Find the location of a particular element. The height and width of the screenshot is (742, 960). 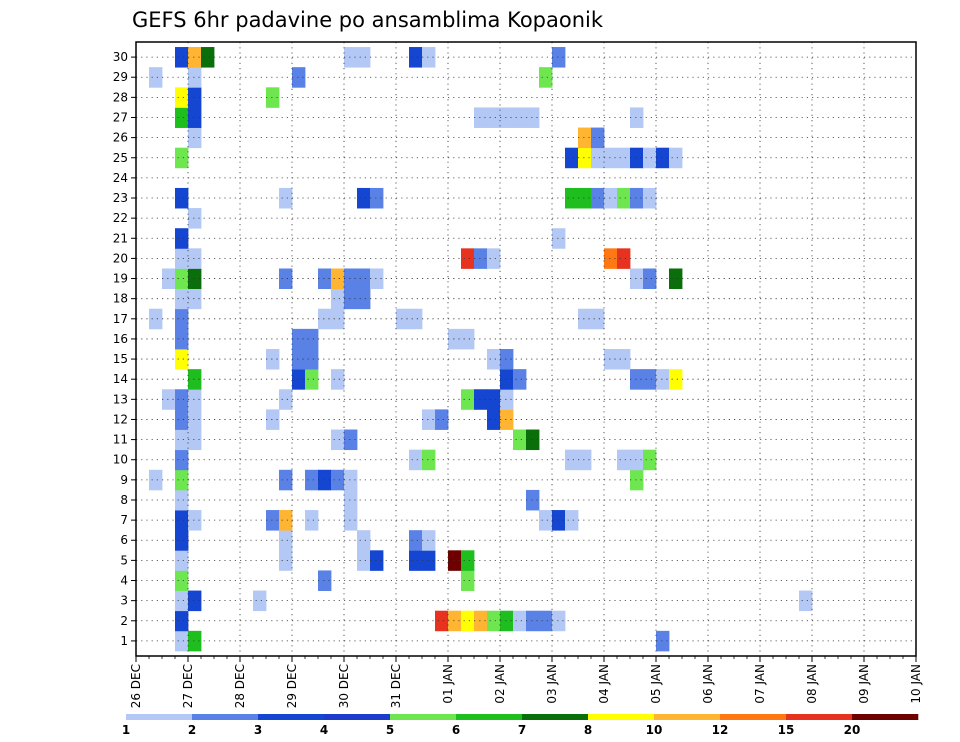

x-tick-label: 27 DEC is located at coordinates (188, 686).